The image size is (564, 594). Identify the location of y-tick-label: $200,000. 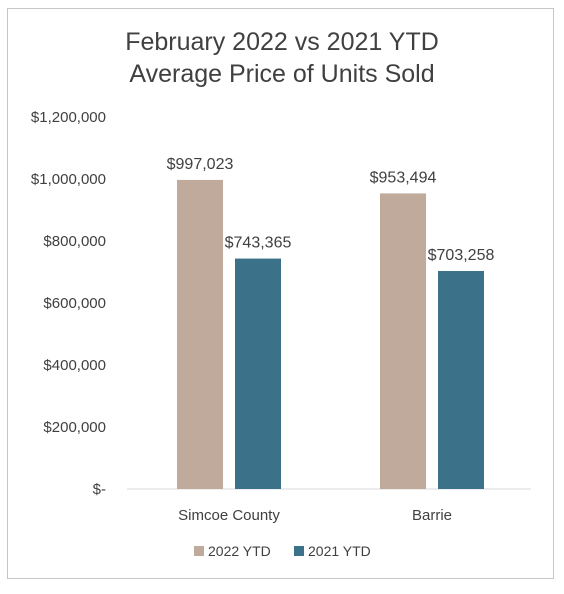
(74, 427).